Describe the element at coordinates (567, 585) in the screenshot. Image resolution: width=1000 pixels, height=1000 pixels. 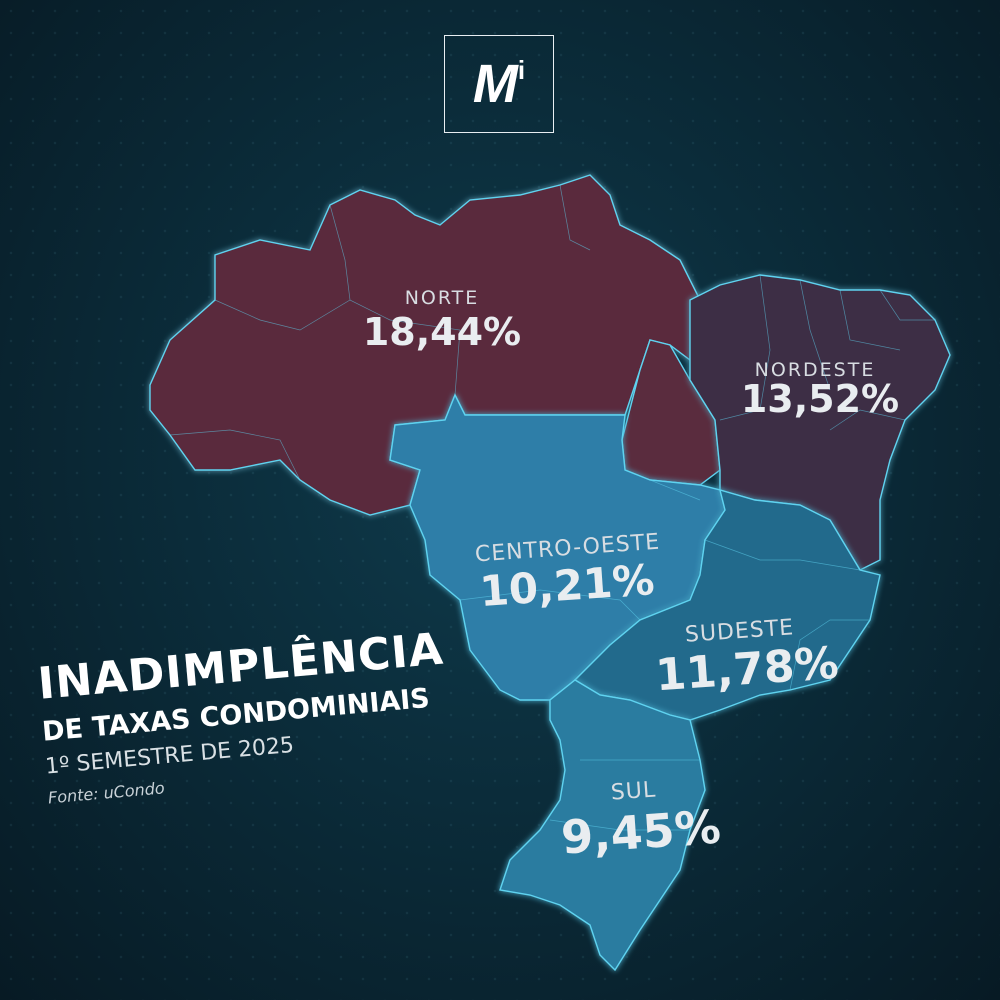
I see `region-centro-oeste-value: 10,21%` at that location.